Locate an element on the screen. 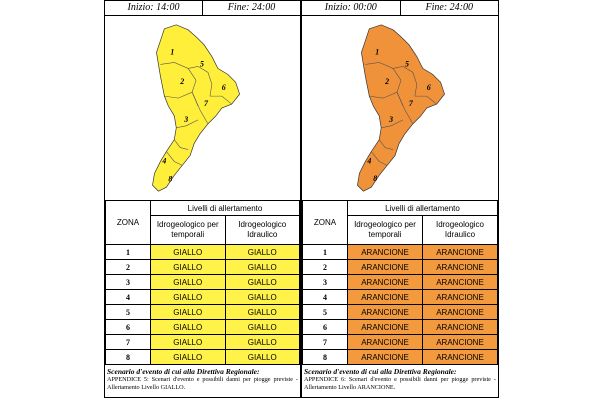 The height and width of the screenshot is (400, 600). table-row: 7 GIALLO GIALLO is located at coordinates (202, 342).